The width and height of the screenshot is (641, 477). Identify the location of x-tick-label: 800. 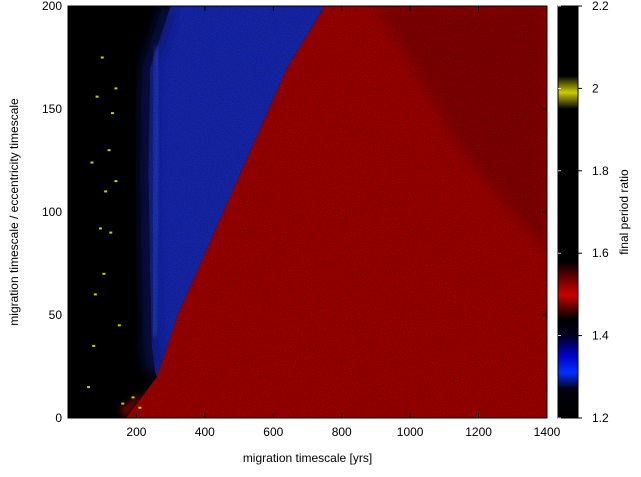
(342, 432).